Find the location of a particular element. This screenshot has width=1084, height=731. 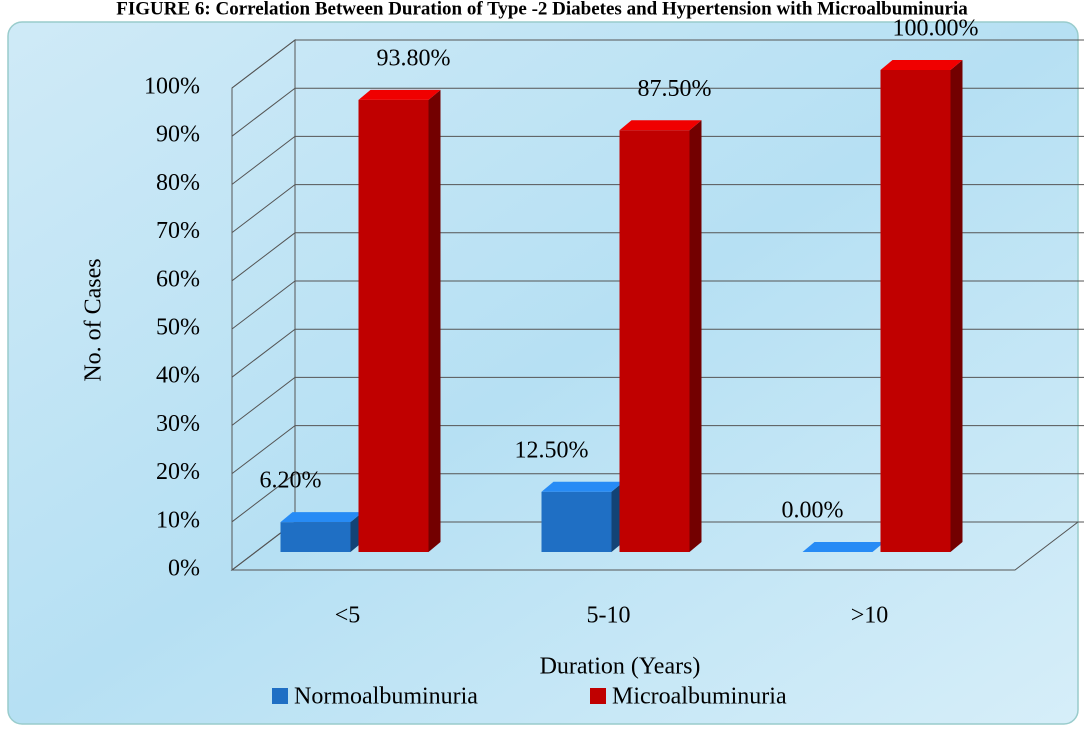

y-tick-label: 0% is located at coordinates (184, 569).